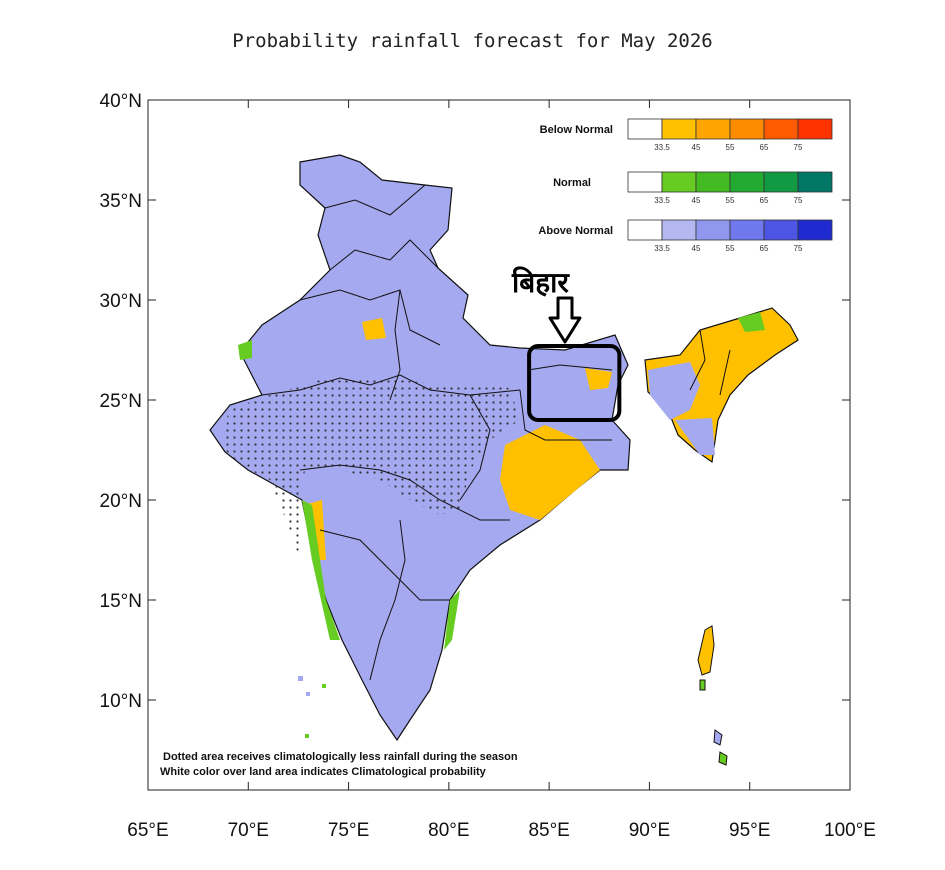 Image resolution: width=945 pixels, height=870 pixels. Describe the element at coordinates (248, 830) in the screenshot. I see `lon-tick-label: 70°E` at that location.